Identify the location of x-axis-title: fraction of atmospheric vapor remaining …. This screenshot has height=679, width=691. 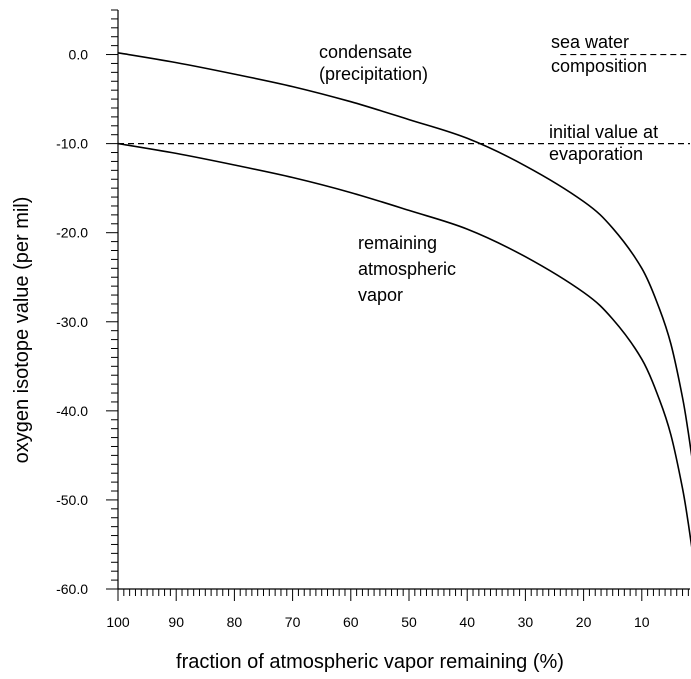
(370, 662).